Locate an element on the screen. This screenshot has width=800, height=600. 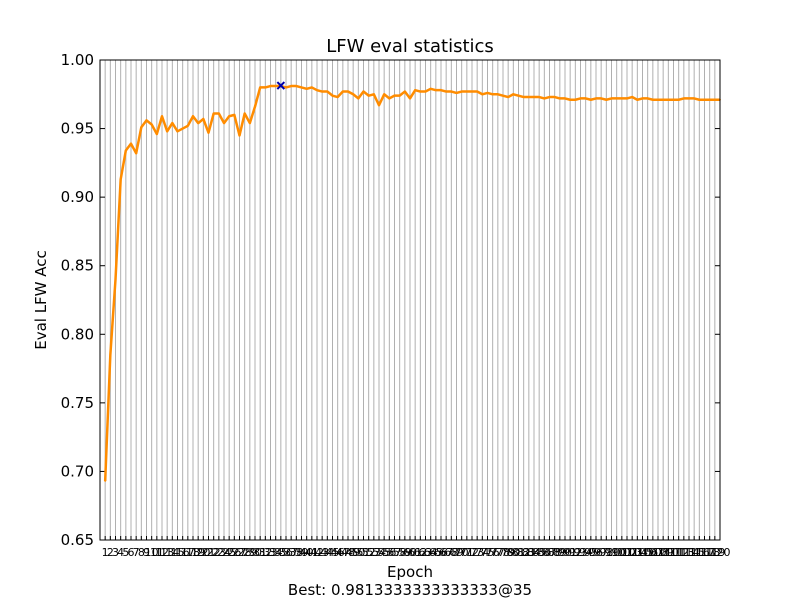
x-tick-label: 55 is located at coordinates (384, 552).